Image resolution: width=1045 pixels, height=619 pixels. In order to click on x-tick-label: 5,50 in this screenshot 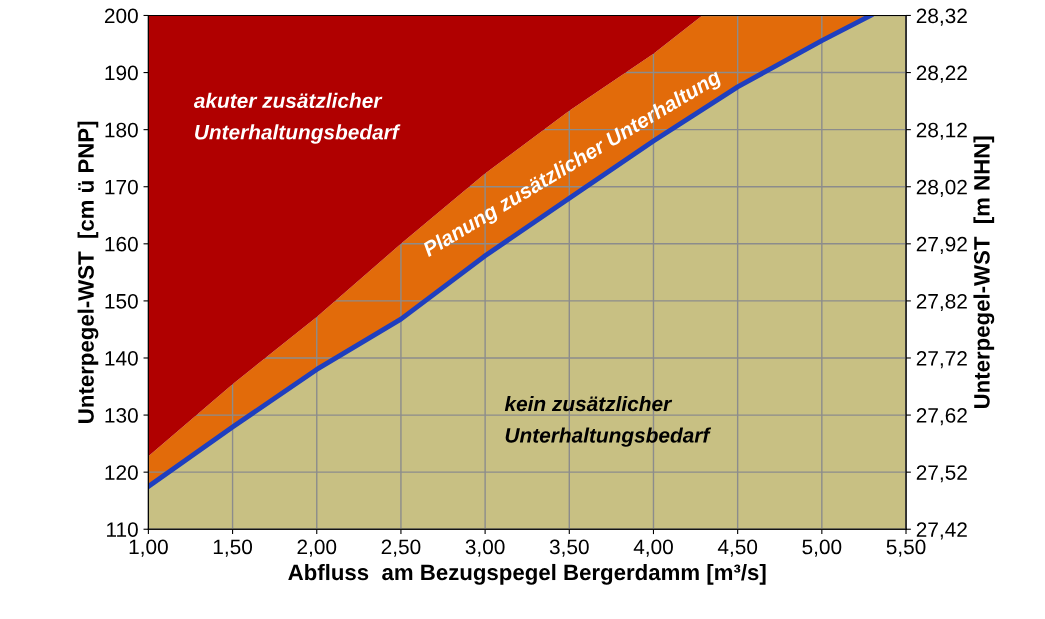, I will do `click(906, 548)`.